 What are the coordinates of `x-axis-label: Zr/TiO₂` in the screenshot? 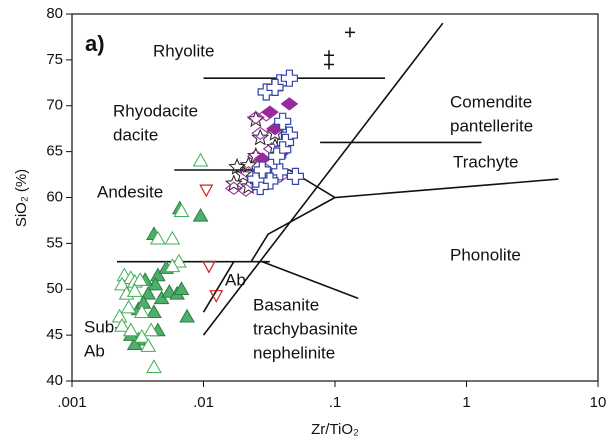 It's located at (335, 429).